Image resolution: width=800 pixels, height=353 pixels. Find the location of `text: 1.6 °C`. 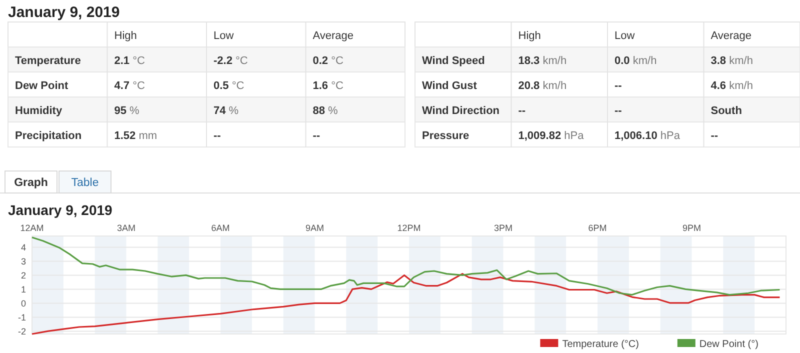

text: 1.6 °C is located at coordinates (328, 86).